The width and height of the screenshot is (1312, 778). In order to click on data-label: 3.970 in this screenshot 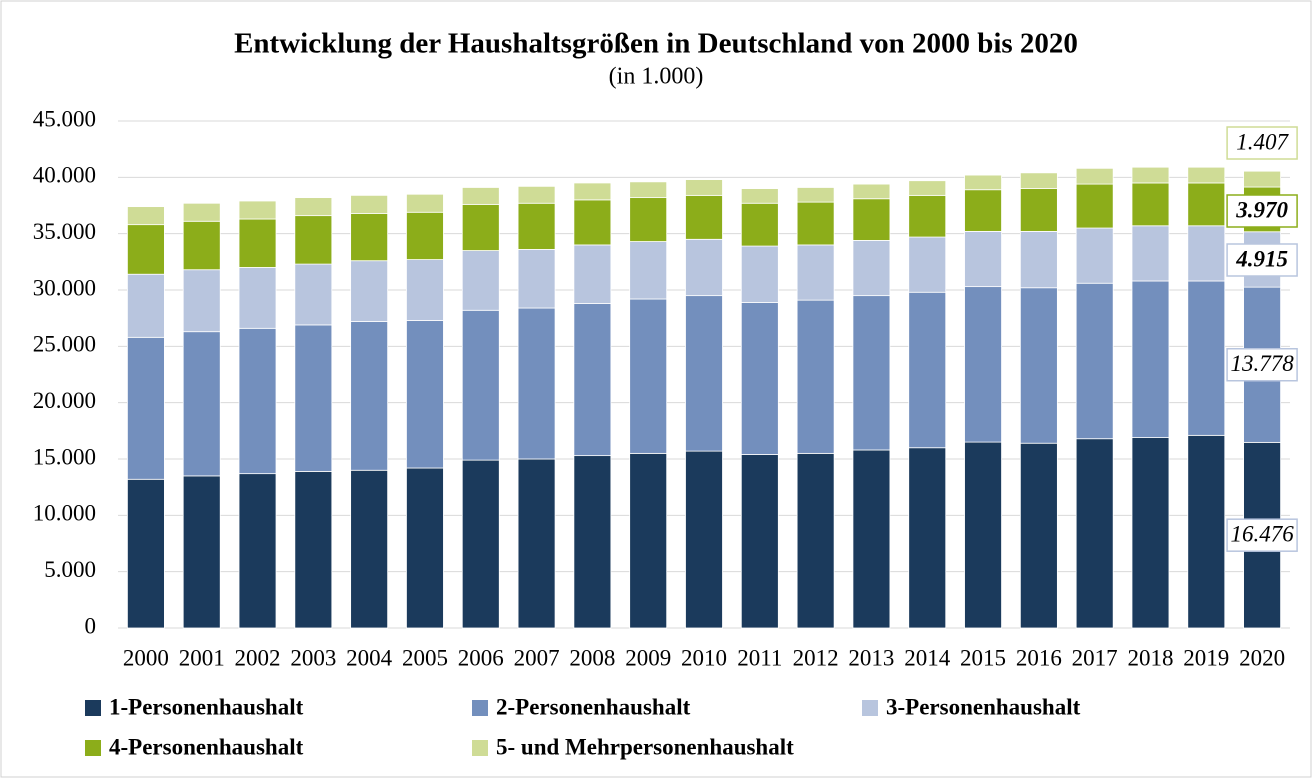, I will do `click(1261, 209)`.